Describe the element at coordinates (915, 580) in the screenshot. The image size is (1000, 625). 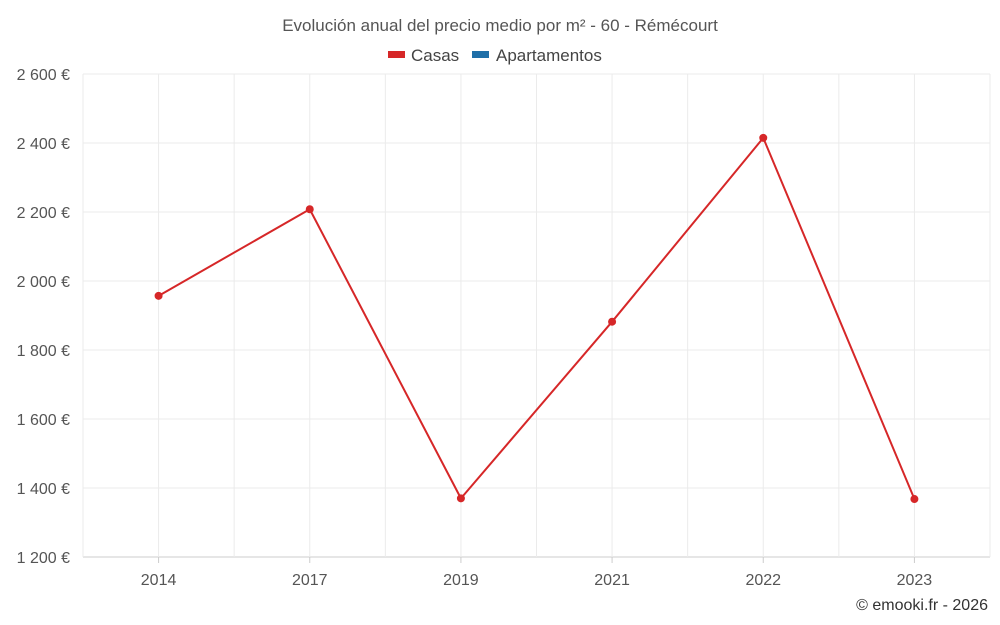
I see `x-tick-label: 2023` at that location.